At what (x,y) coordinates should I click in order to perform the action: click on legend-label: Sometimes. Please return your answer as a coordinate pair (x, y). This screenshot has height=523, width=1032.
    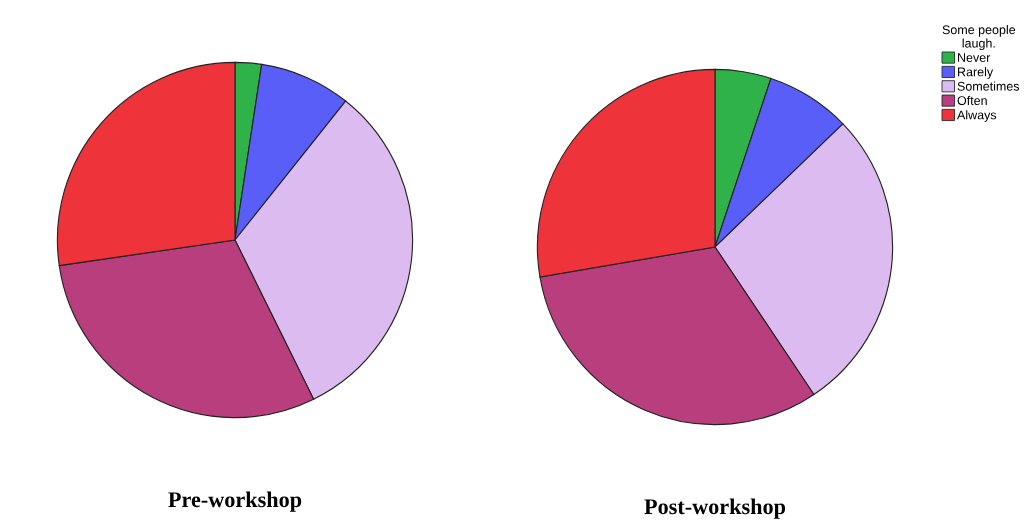
    Looking at the image, I should click on (988, 86).